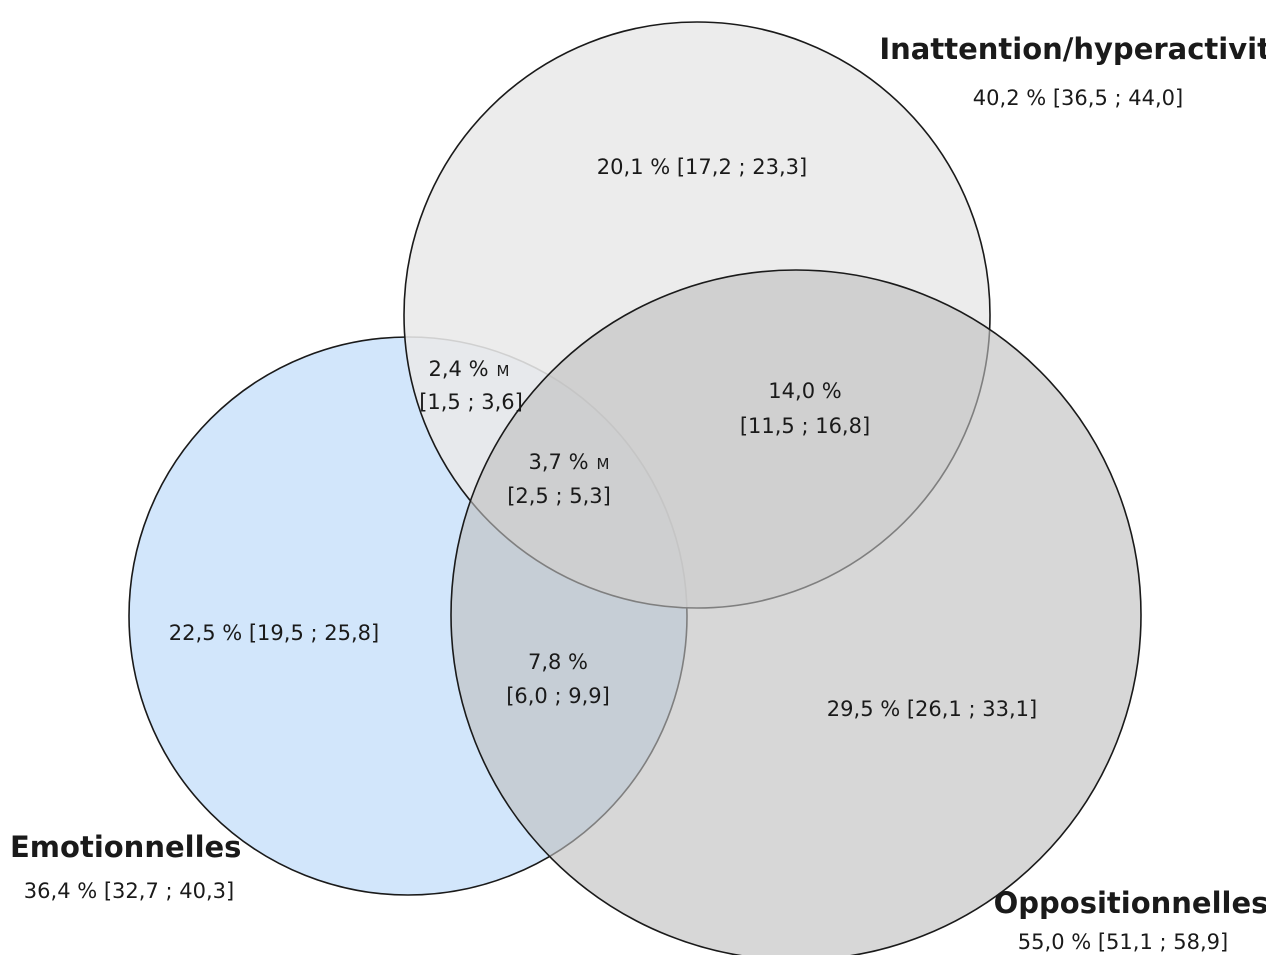 The width and height of the screenshot is (1266, 955). I want to click on region-oppositionnelles-only: 29,5 % [26,1 ; 33,1], so click(932, 709).